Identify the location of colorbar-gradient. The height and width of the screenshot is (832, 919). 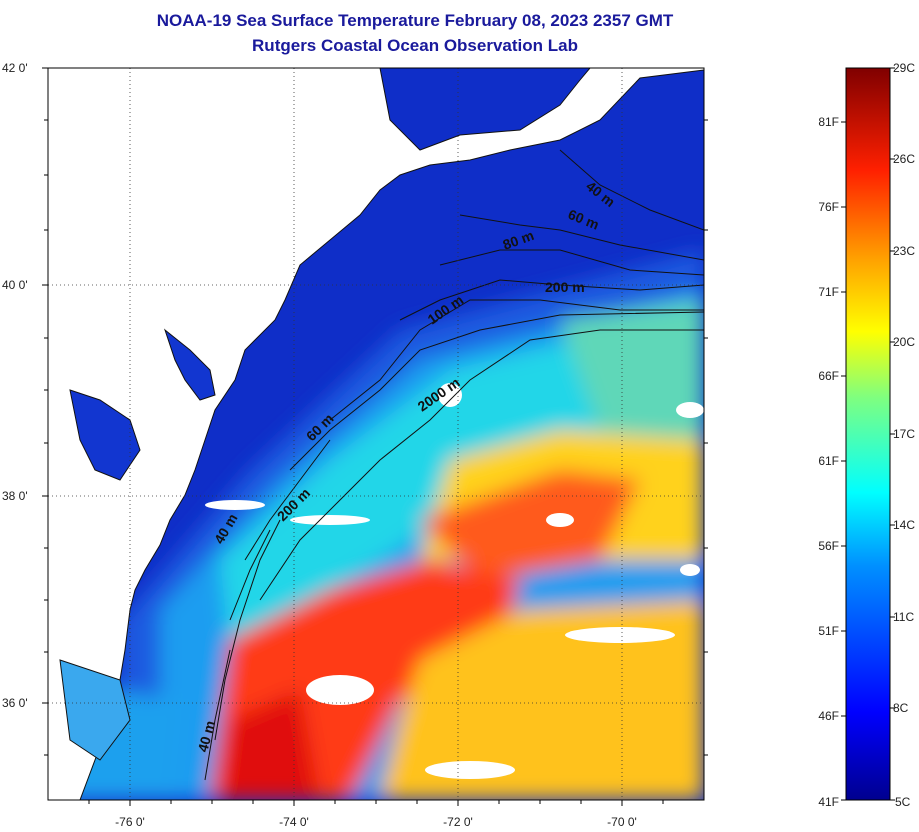
(868, 434).